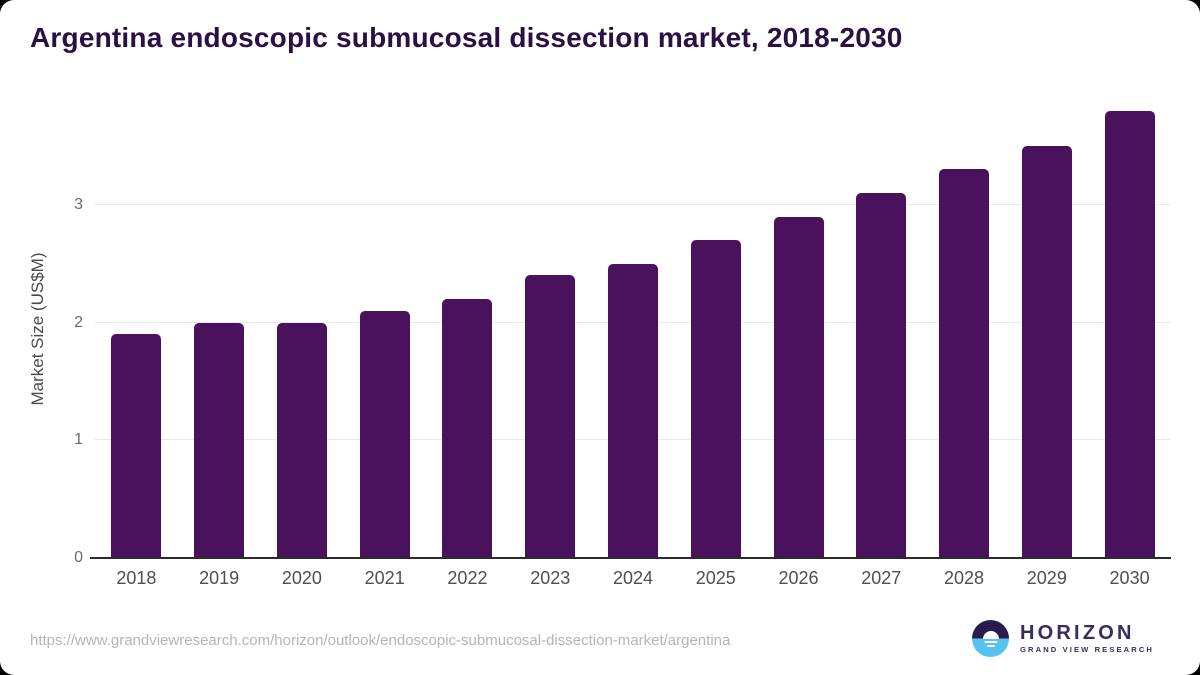 Image resolution: width=1200 pixels, height=675 pixels. What do you see at coordinates (78, 557) in the screenshot?
I see `y-tick-label-0: 0` at bounding box center [78, 557].